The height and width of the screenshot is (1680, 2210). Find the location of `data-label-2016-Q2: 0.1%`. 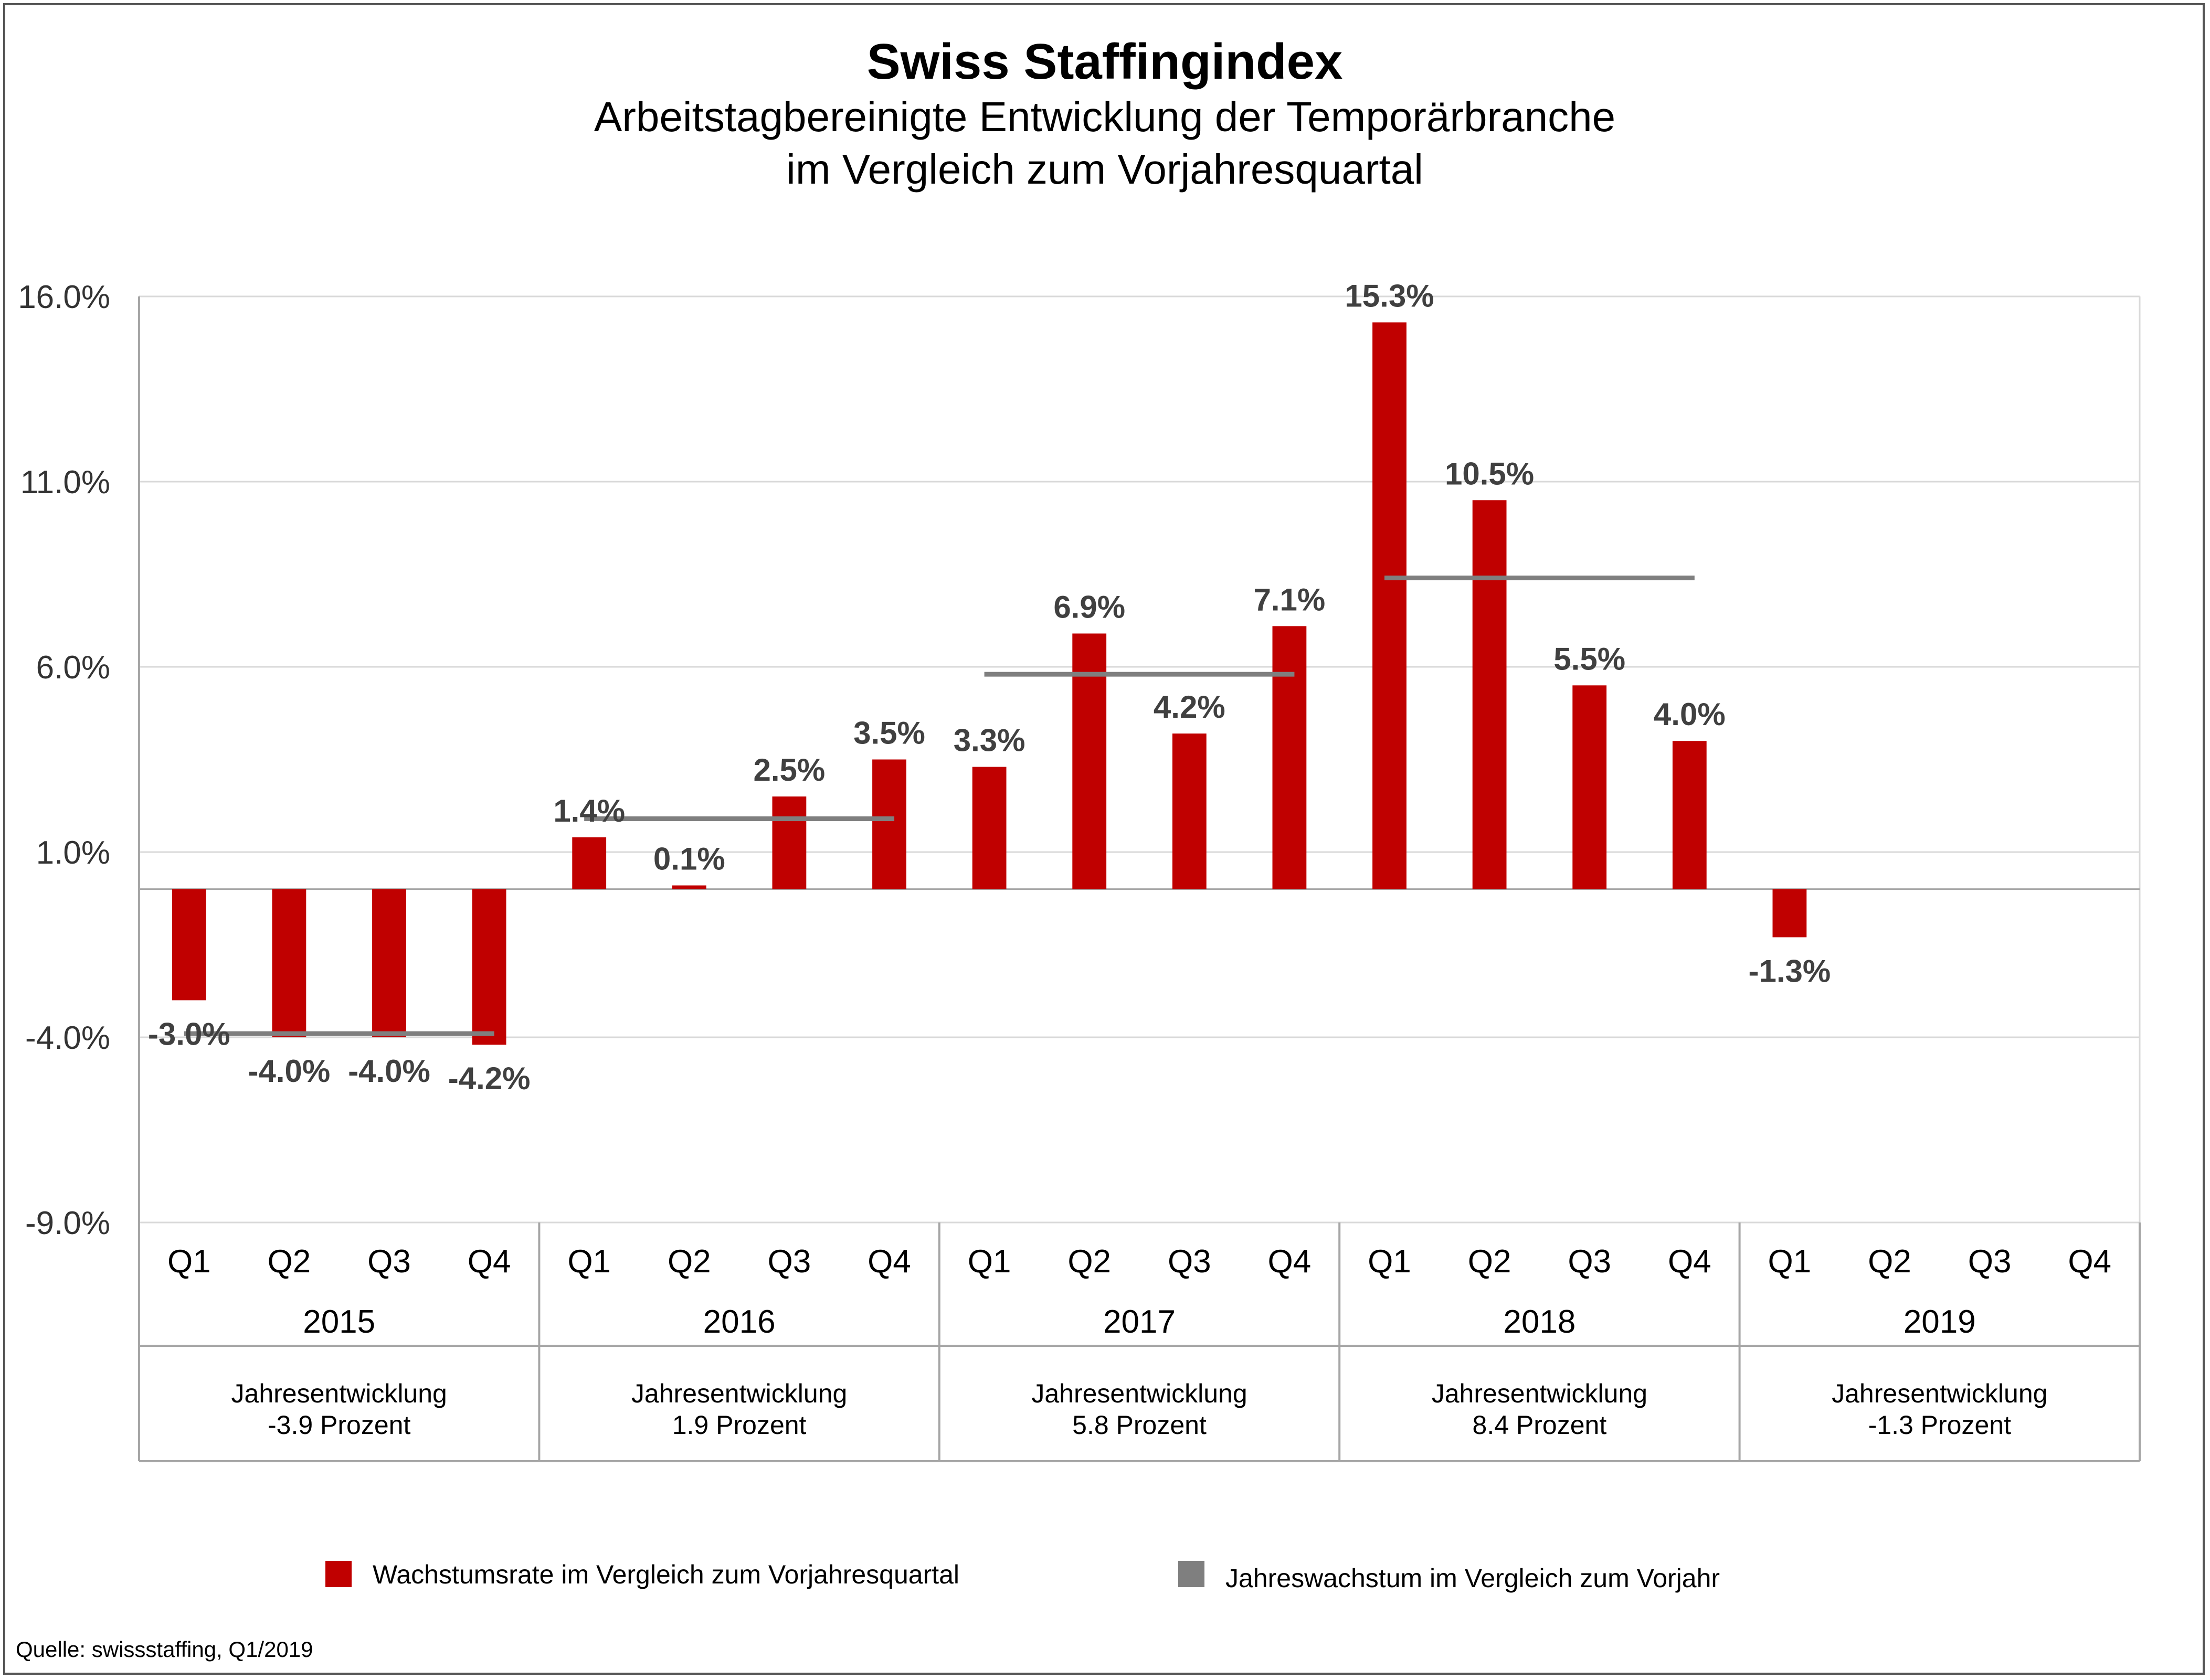

data-label-2016-Q2: 0.1% is located at coordinates (689, 859).